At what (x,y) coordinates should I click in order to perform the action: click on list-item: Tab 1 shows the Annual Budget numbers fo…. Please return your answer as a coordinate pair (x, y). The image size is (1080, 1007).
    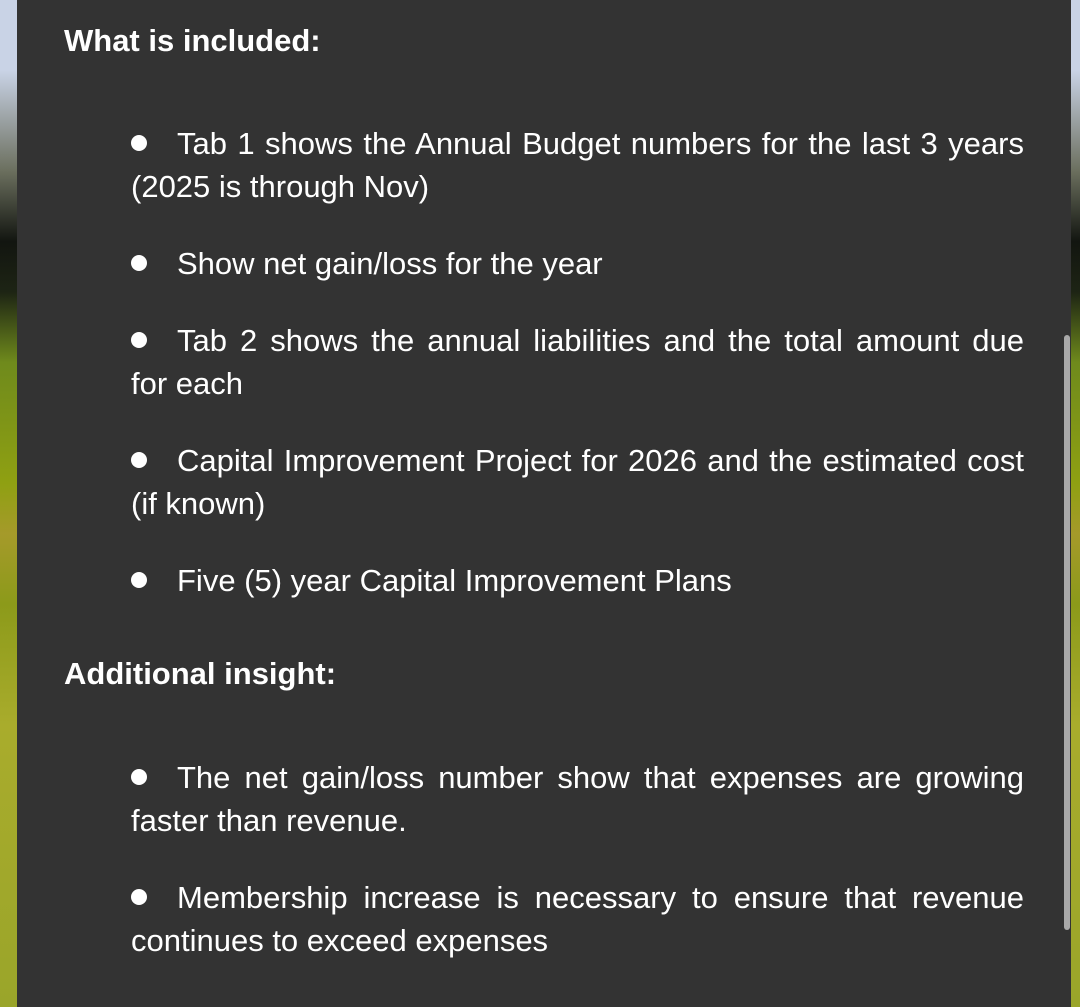
    Looking at the image, I should click on (577, 165).